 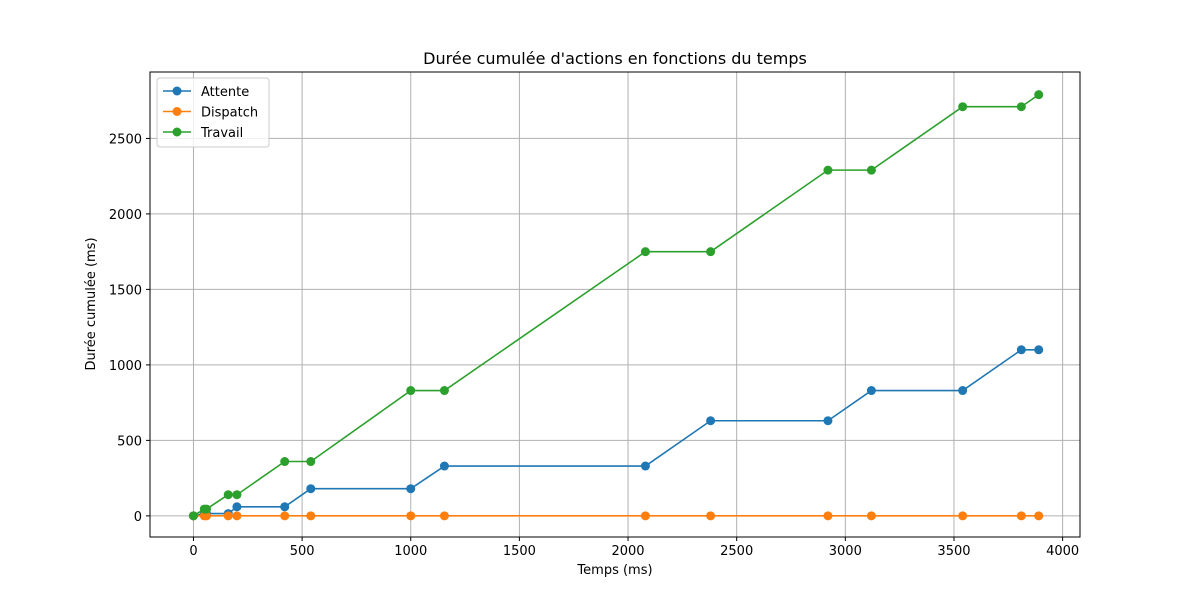 What do you see at coordinates (845, 551) in the screenshot?
I see `x-tick-label: 3000` at bounding box center [845, 551].